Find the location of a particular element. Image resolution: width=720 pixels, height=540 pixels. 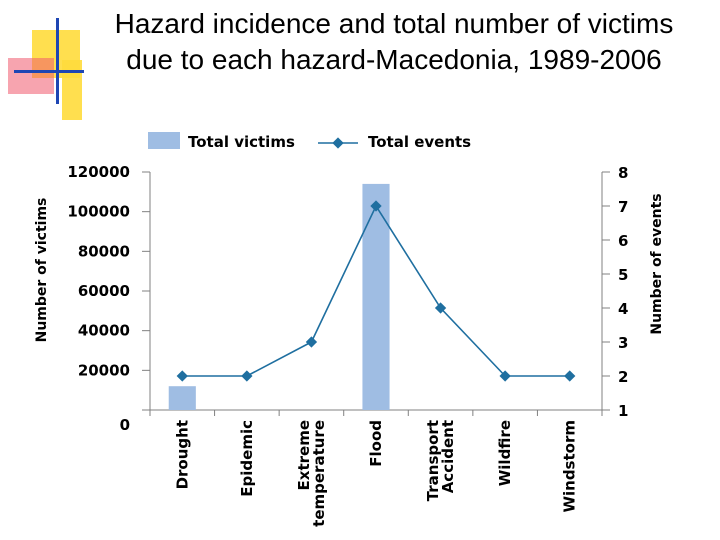

deco-blue-vertical-line is located at coordinates (57, 61).